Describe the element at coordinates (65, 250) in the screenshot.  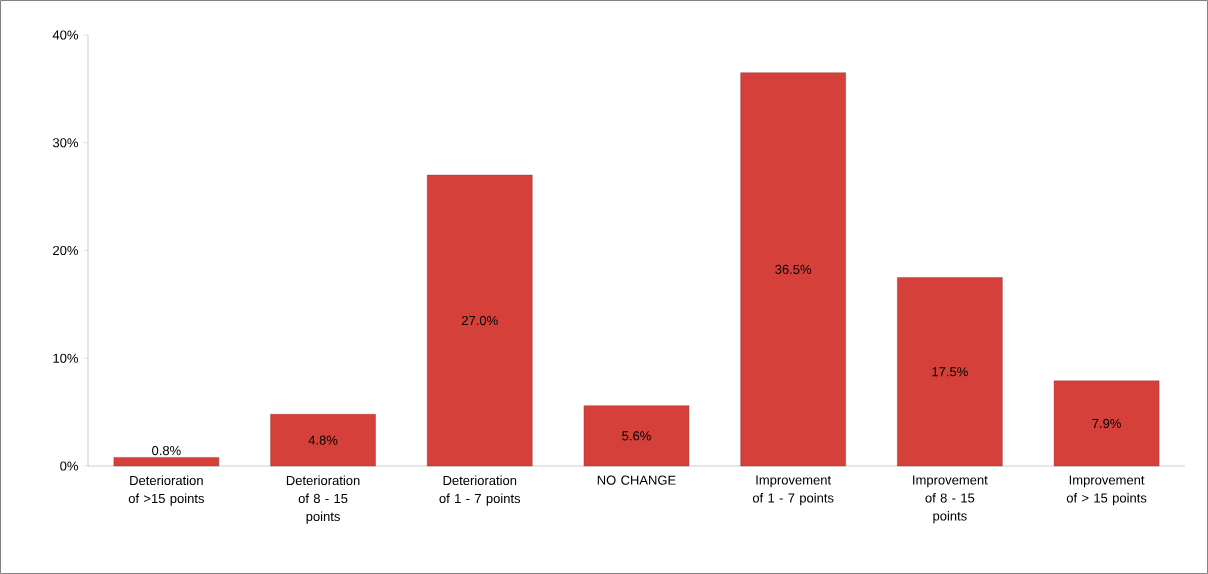
I see `y-tick-label: 20%` at that location.